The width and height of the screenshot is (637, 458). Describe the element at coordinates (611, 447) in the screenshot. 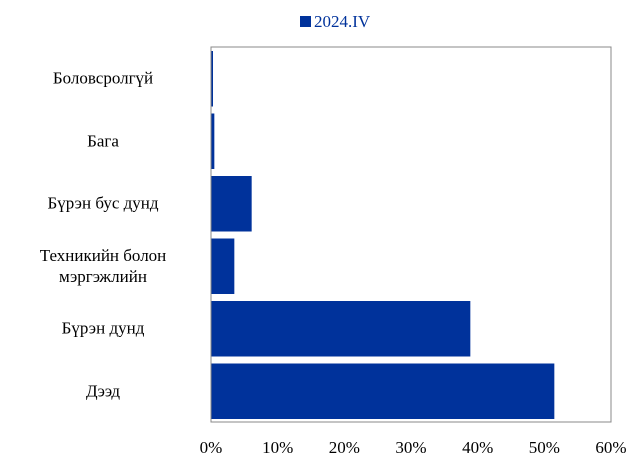

I see `x-tick-label: 60%` at that location.